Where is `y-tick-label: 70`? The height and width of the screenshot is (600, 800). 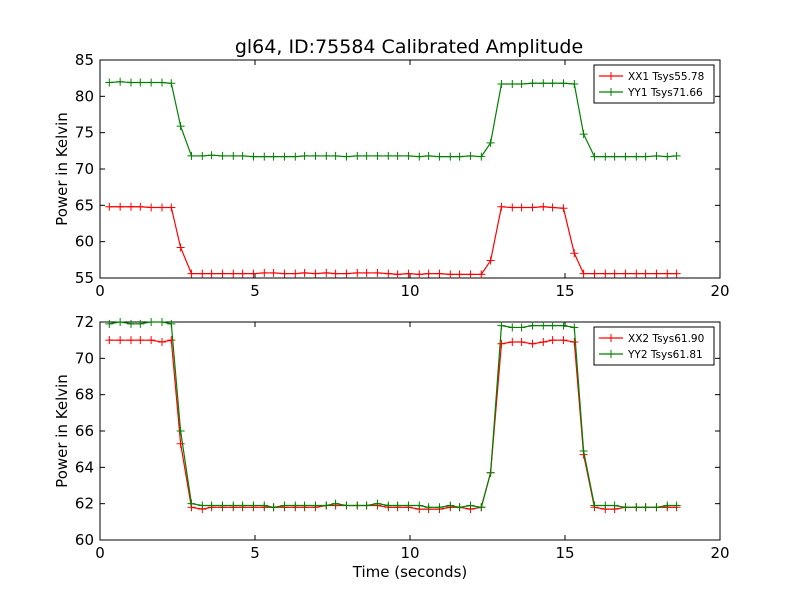 y-tick-label: 70 is located at coordinates (84, 358).